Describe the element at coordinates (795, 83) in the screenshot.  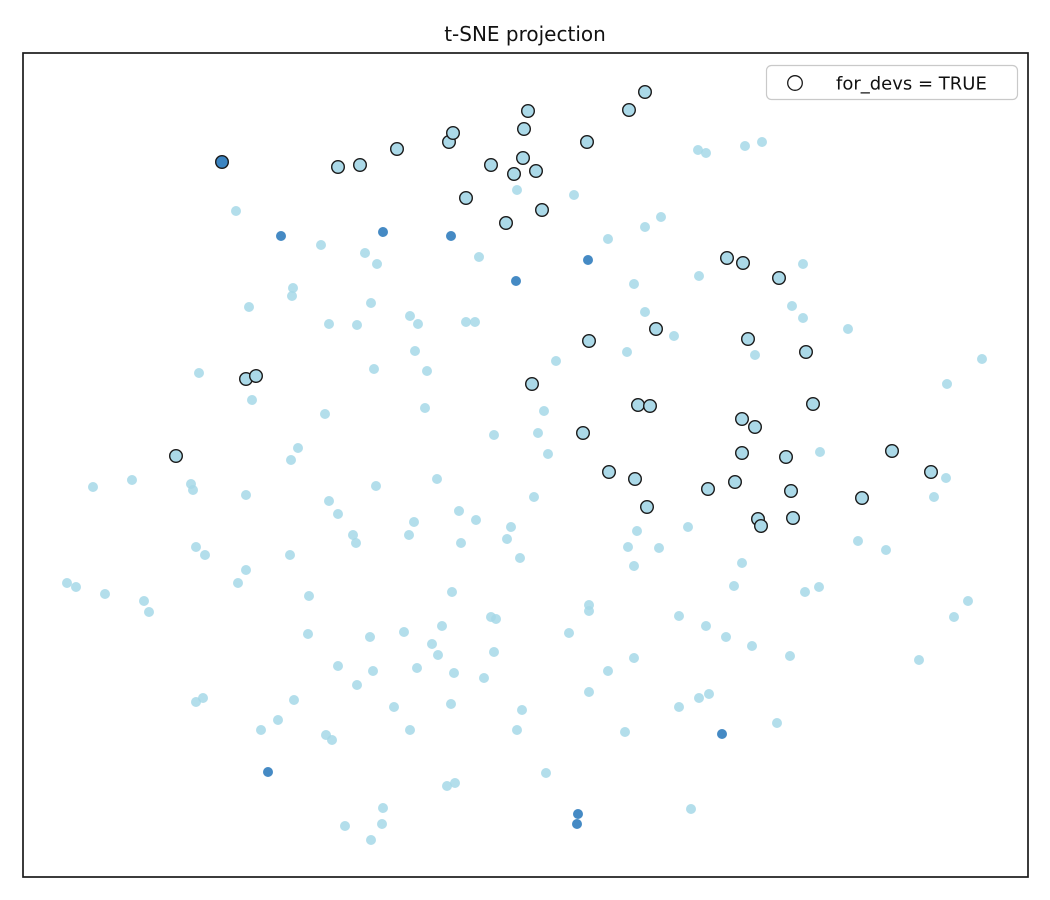
I see `legend-open-circle-icon` at that location.